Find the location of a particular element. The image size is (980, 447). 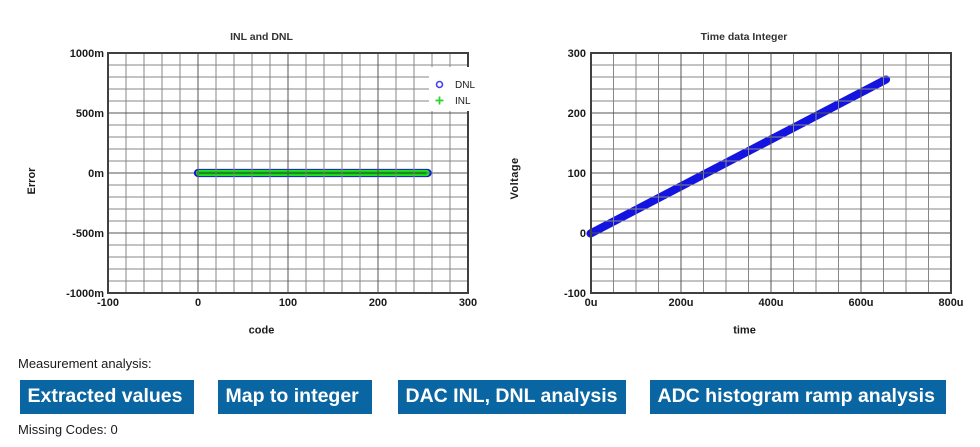

svg-text: Time data Integer is located at coordinates (744, 37).